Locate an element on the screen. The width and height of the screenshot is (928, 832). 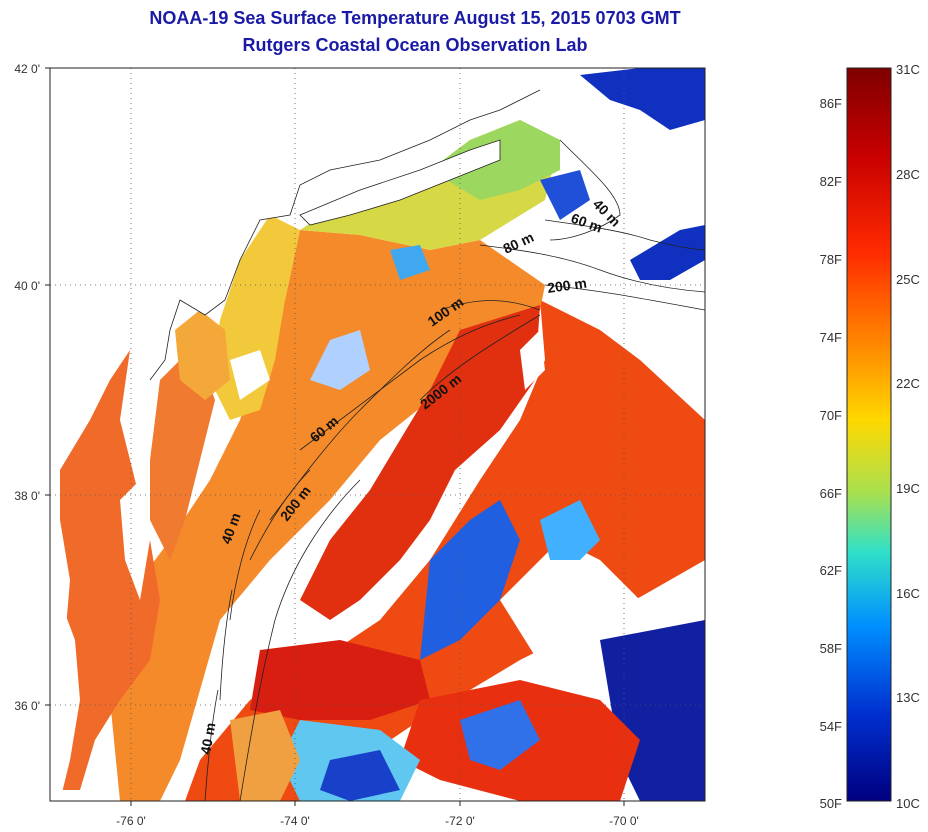
colorbar-f-label: 62F is located at coordinates (830, 570).